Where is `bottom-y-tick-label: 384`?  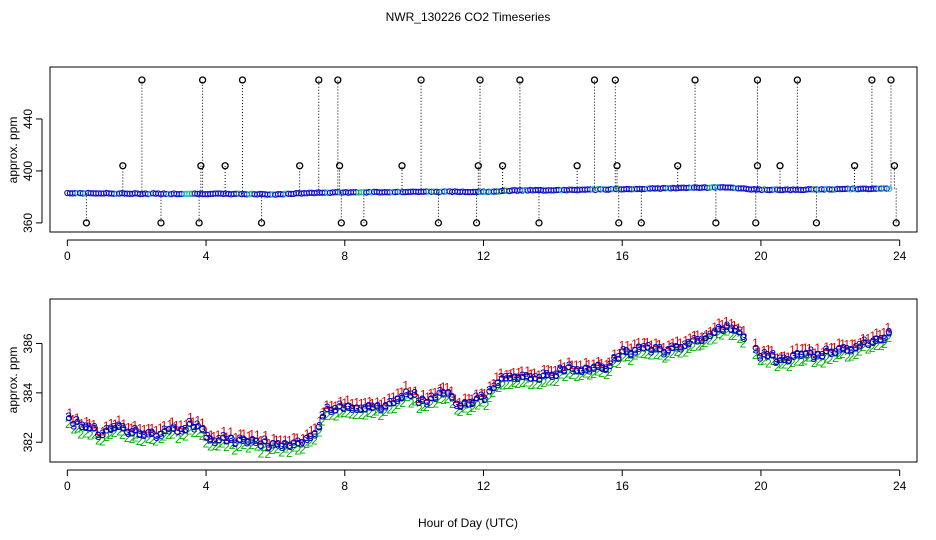 bottom-y-tick-label: 384 is located at coordinates (28, 393).